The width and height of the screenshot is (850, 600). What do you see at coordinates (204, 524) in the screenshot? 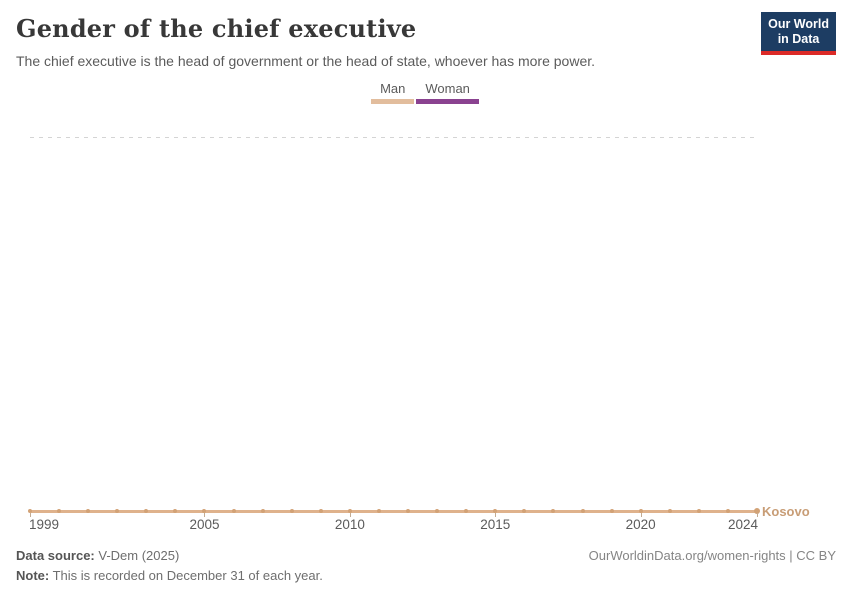
I see `x-axis-label: 2005` at bounding box center [204, 524].